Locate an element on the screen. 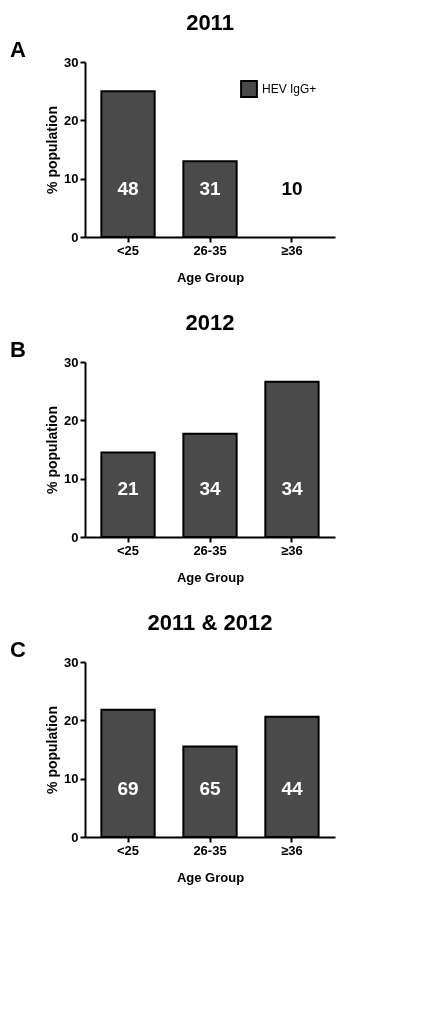  text: A is located at coordinates (18, 49).